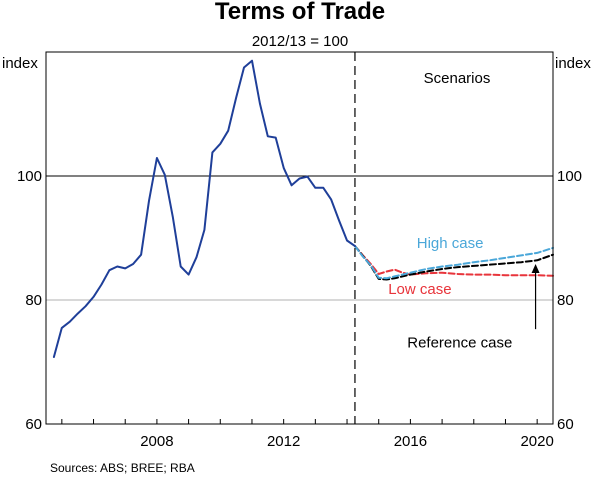 This screenshot has height=479, width=600. I want to click on y-axis-unit-right: index, so click(573, 63).